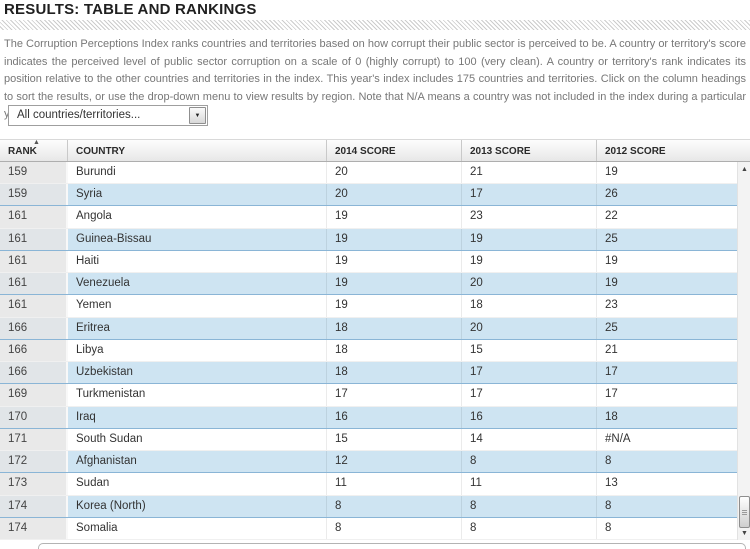 This screenshot has width=750, height=549. Describe the element at coordinates (197, 284) in the screenshot. I see `cell-country: Venezuela` at that location.